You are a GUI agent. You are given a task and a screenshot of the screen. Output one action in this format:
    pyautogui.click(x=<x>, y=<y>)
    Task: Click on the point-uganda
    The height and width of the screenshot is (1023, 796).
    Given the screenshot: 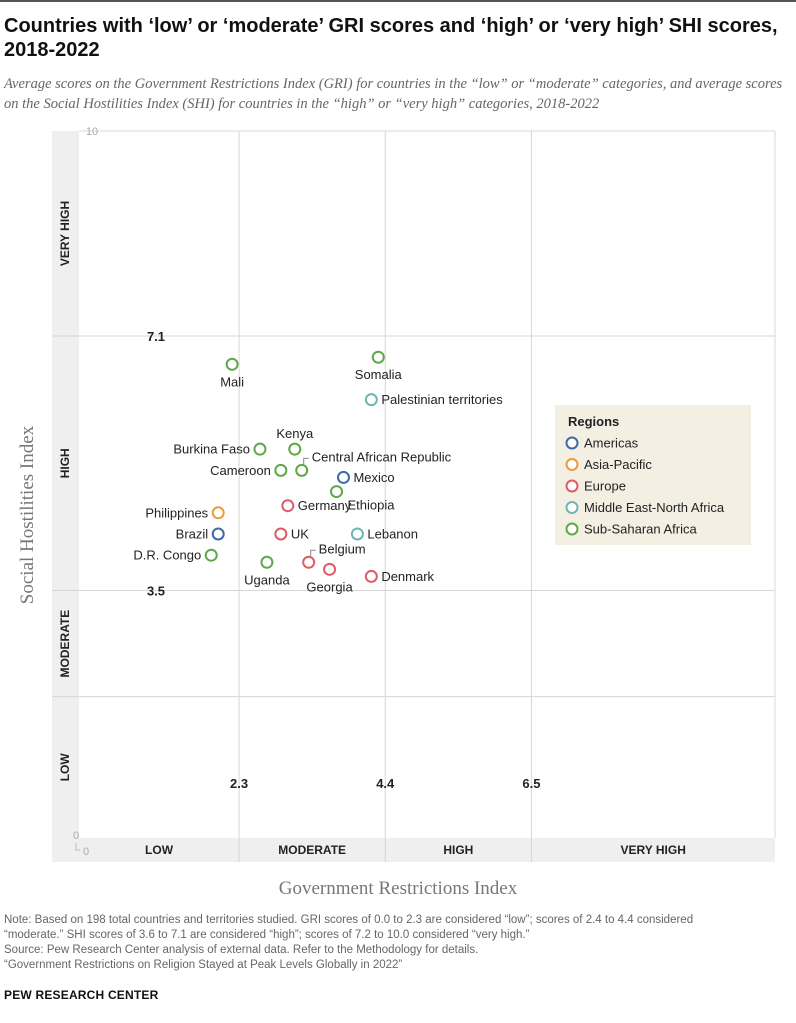 What is the action you would take?
    pyautogui.click(x=267, y=562)
    